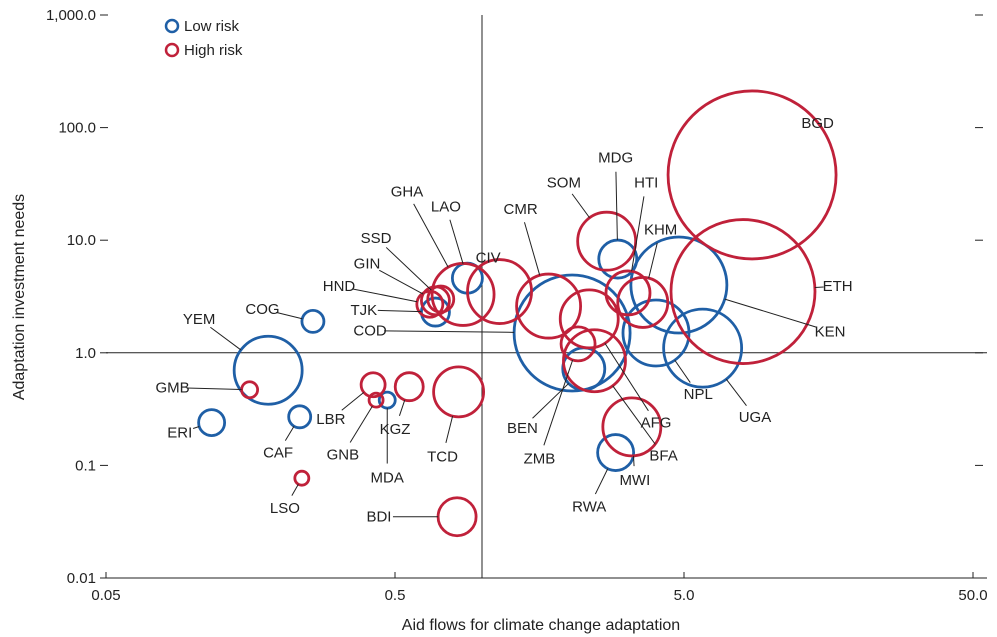  I want to click on bubble-low-risk-rwa, so click(616, 452).